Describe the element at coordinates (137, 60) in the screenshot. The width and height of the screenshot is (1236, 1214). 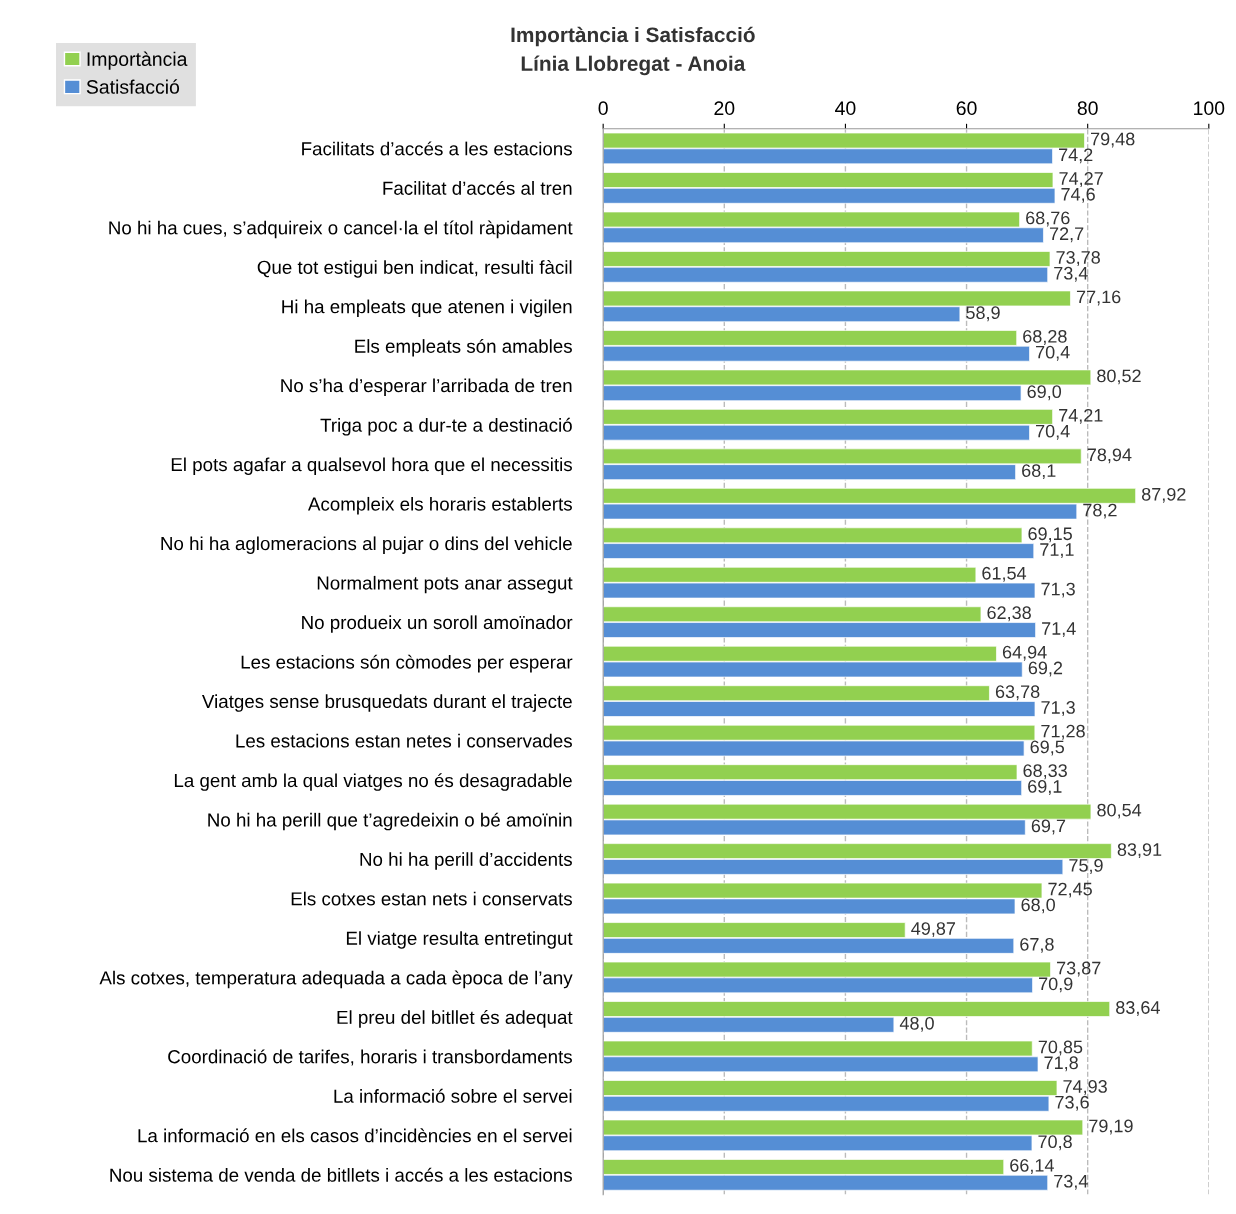
I see `legend-label: Importància` at that location.